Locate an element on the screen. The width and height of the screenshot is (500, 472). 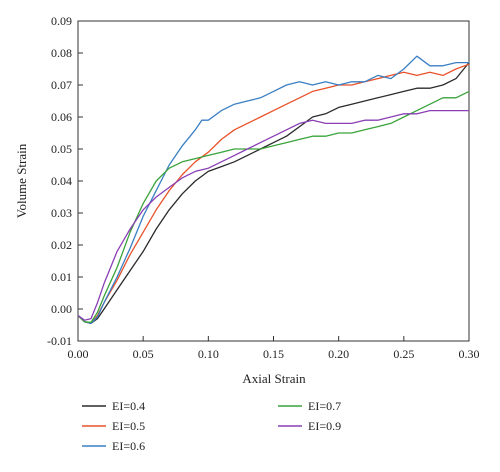
x-tick-label: 0.25 is located at coordinates (403, 354).